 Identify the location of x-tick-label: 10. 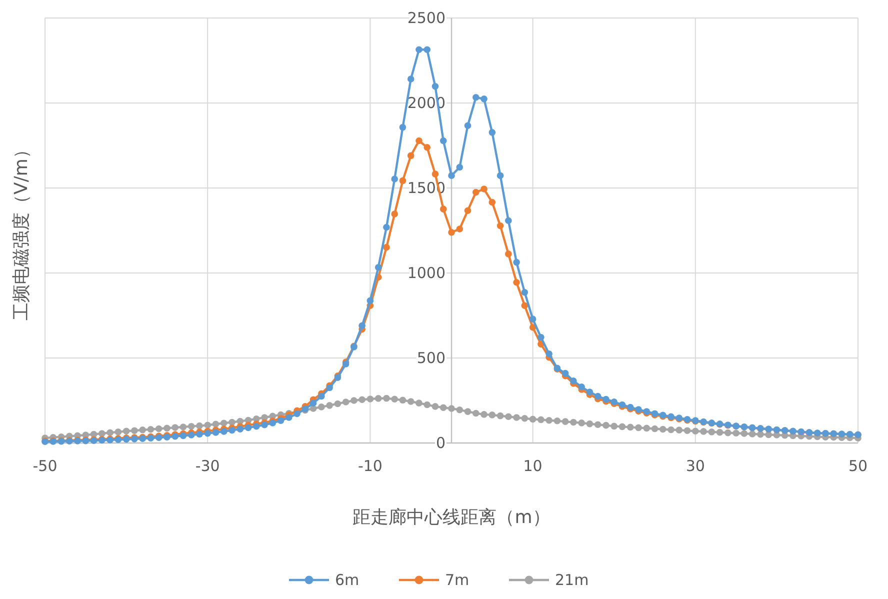
(532, 466).